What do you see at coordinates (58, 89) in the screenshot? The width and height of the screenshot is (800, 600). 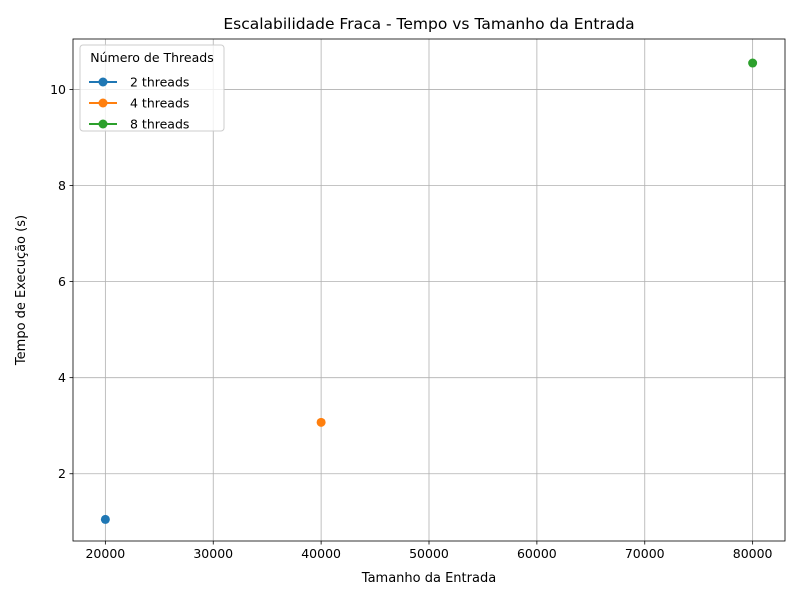 I see `y-tick-label: 10` at bounding box center [58, 89].